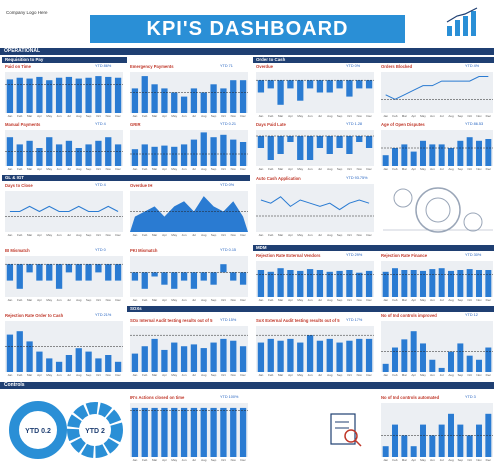 The width and height of the screenshot is (494, 465). What do you see at coordinates (226, 66) in the screenshot?
I see `panel-ytd-emergency: YTD 71` at bounding box center [226, 66].